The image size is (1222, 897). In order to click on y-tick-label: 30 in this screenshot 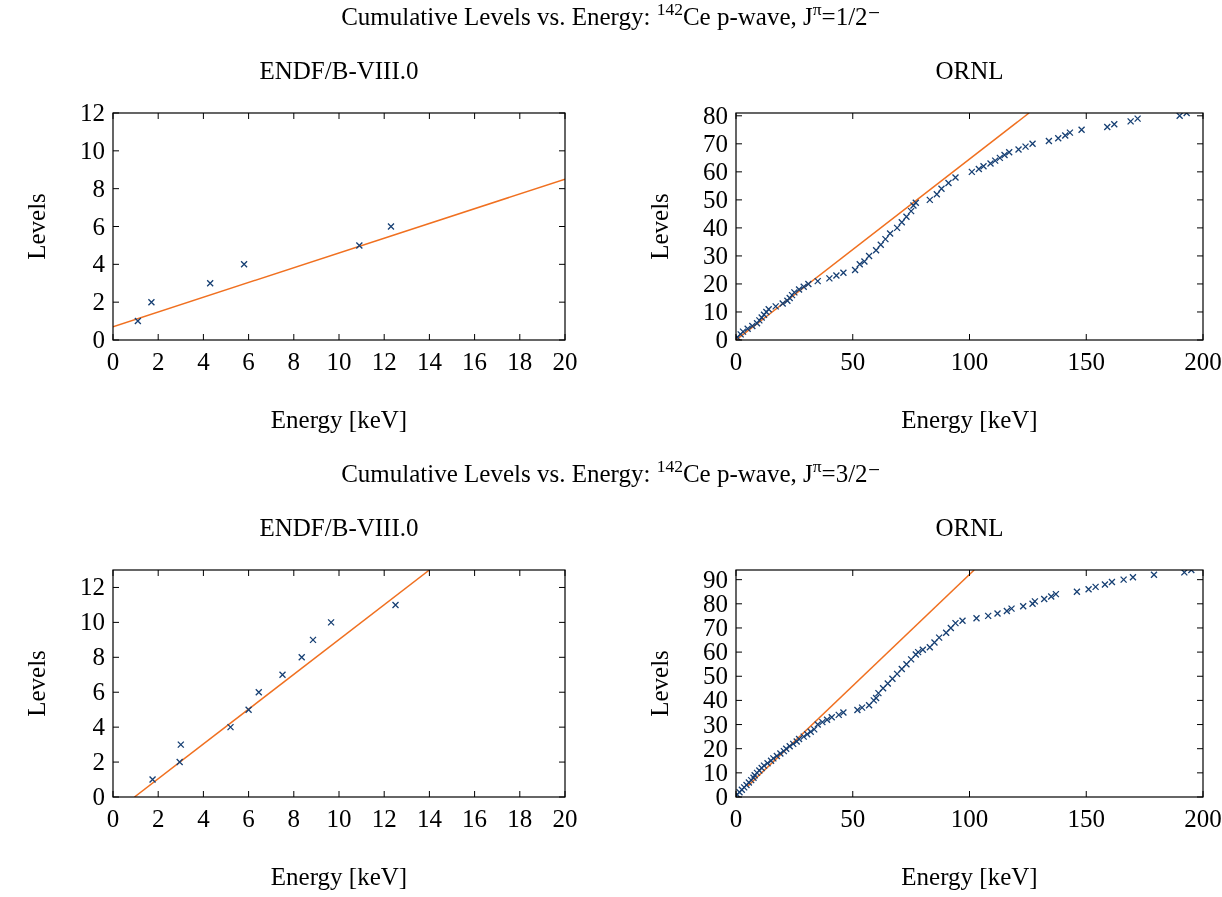, I will do `click(715, 255)`.